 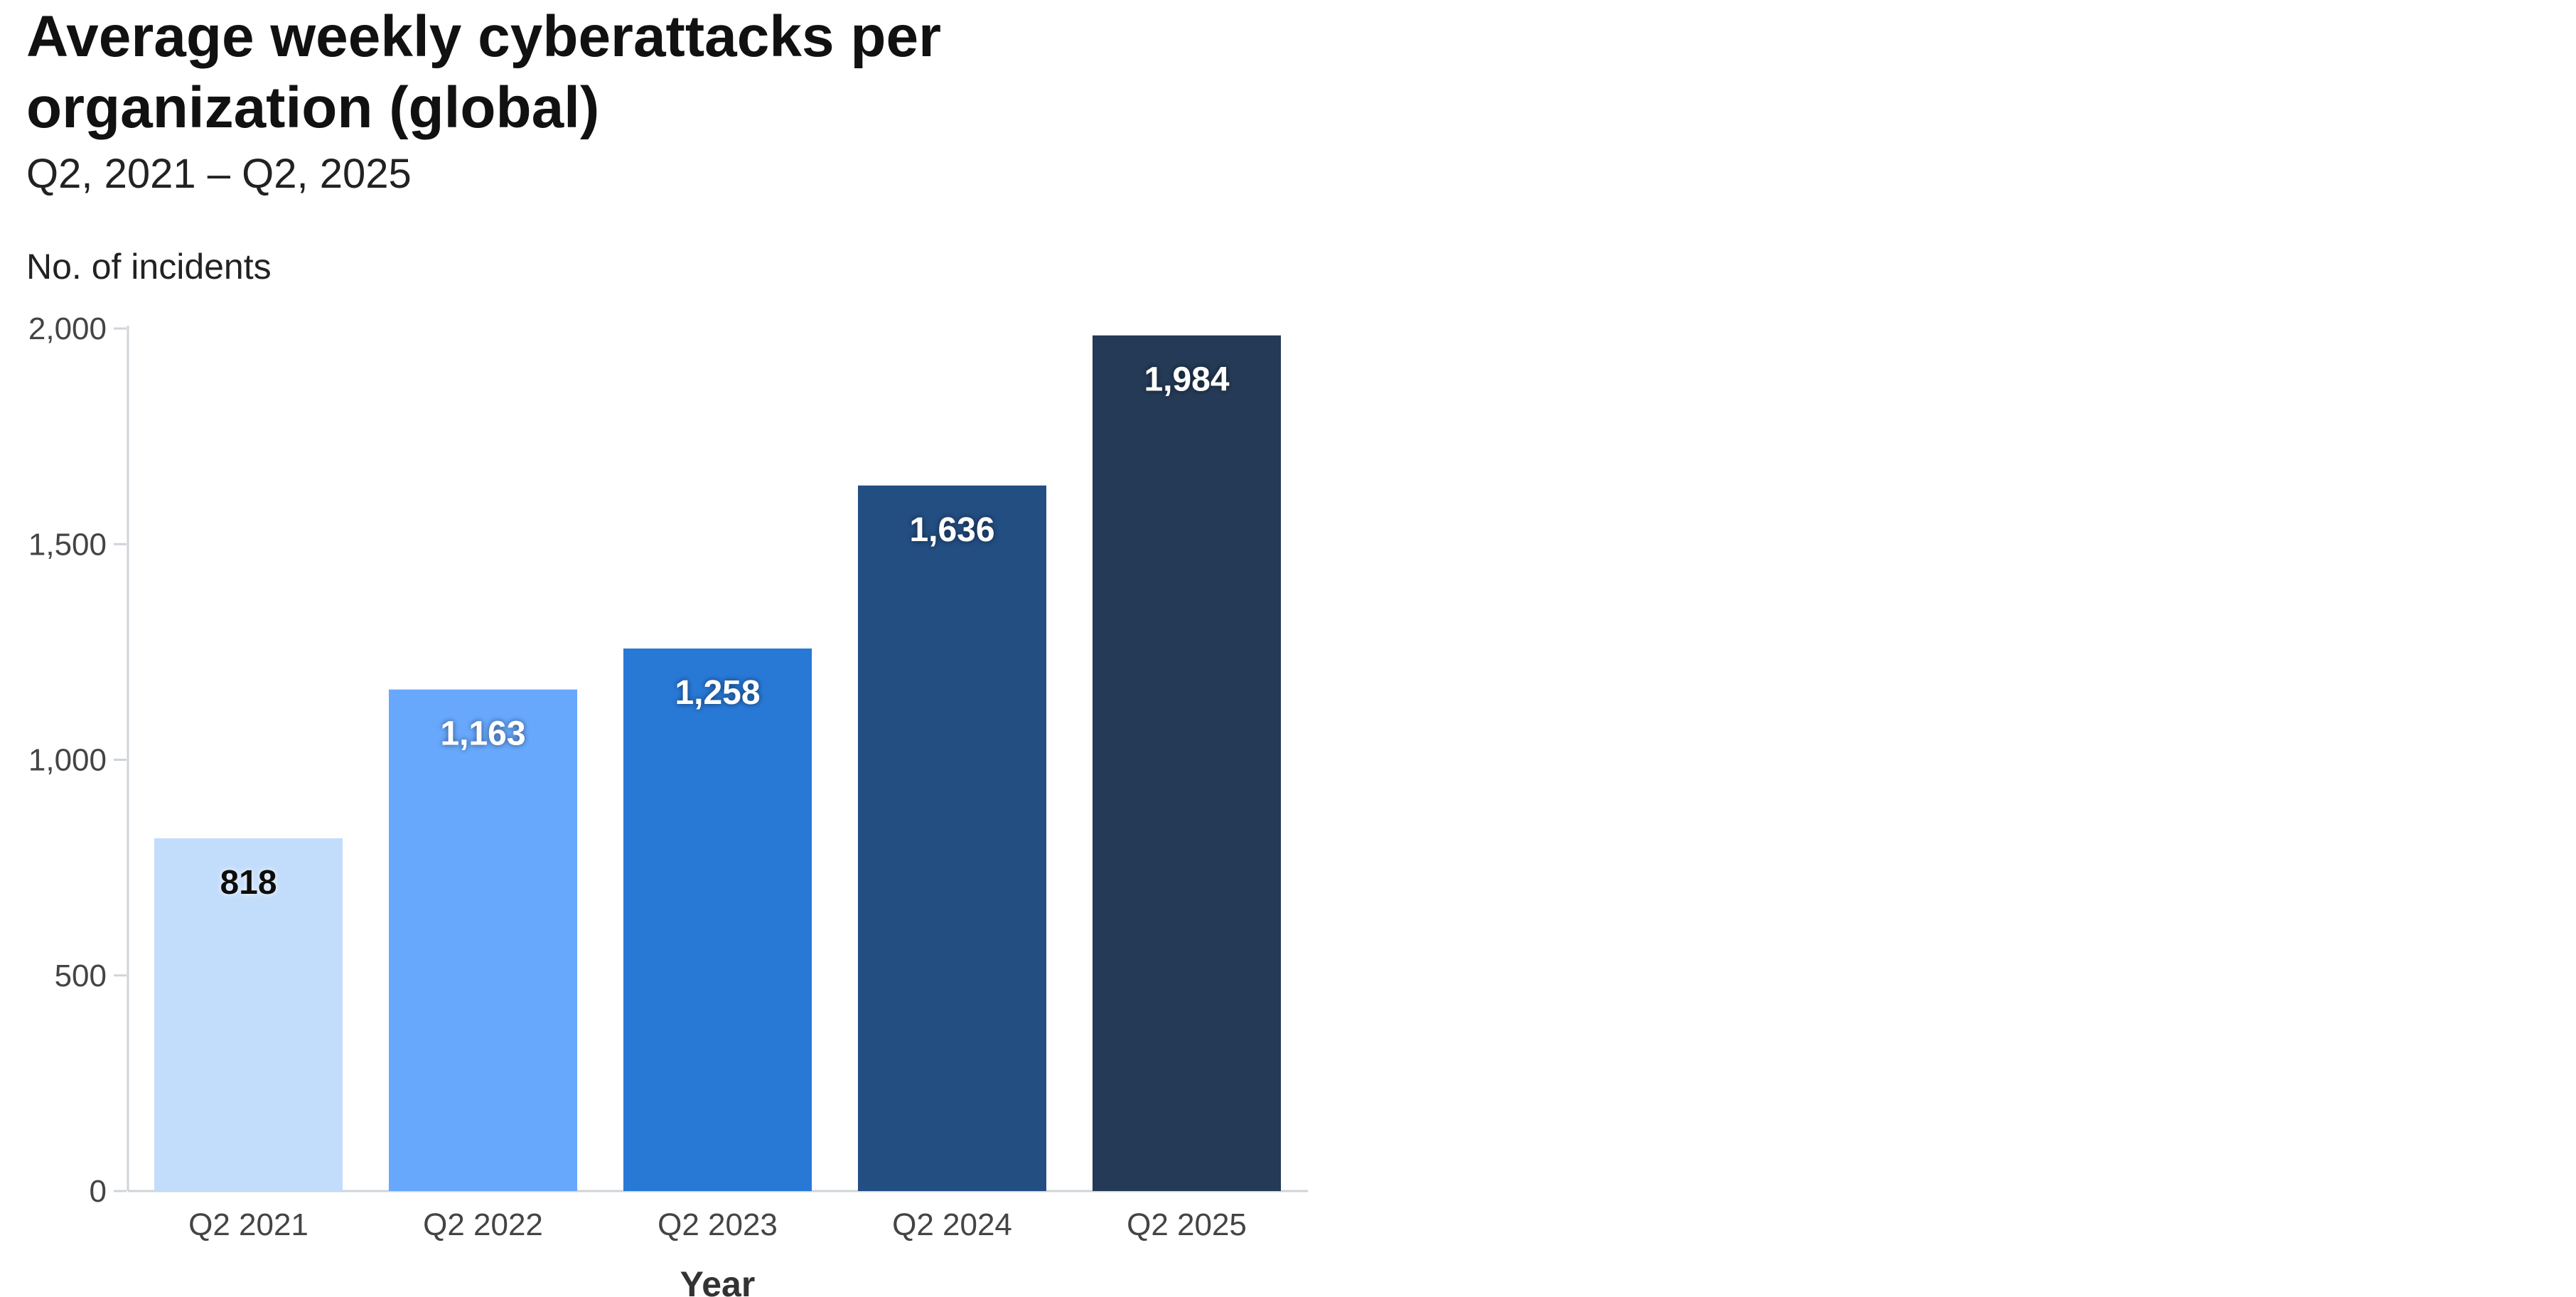 I want to click on bar-q2-2021, so click(x=248, y=1014).